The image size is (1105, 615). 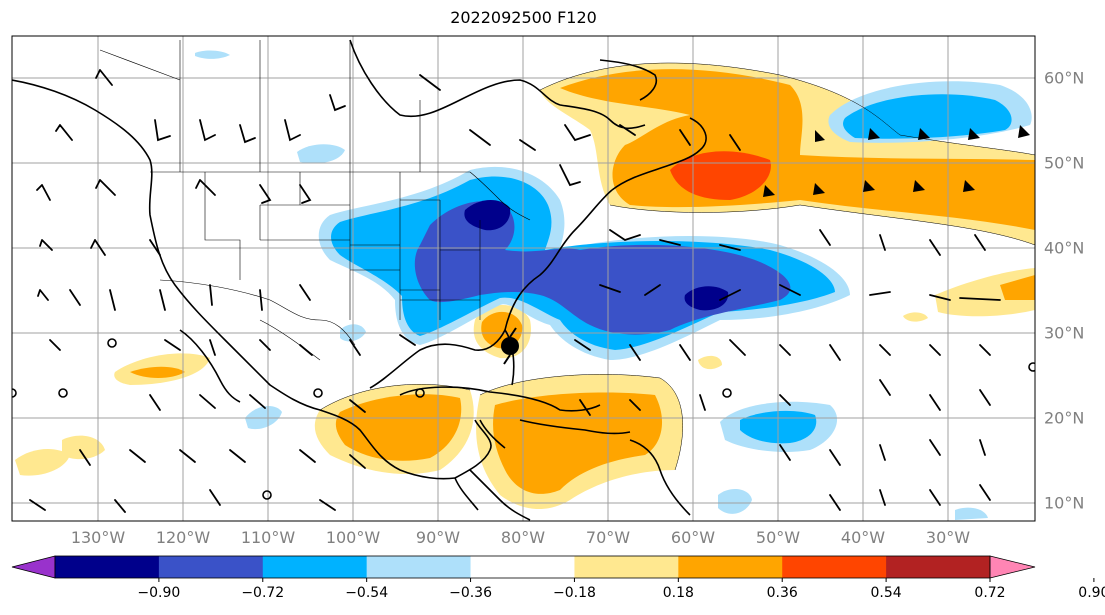 I want to click on longitude-label: 30°W, so click(x=948, y=537).